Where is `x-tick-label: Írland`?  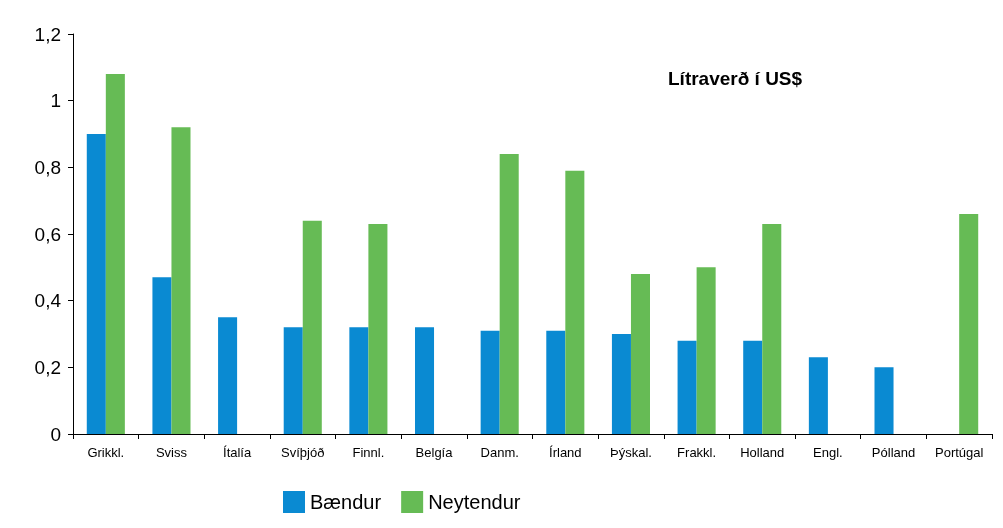
x-tick-label: Írland is located at coordinates (565, 452).